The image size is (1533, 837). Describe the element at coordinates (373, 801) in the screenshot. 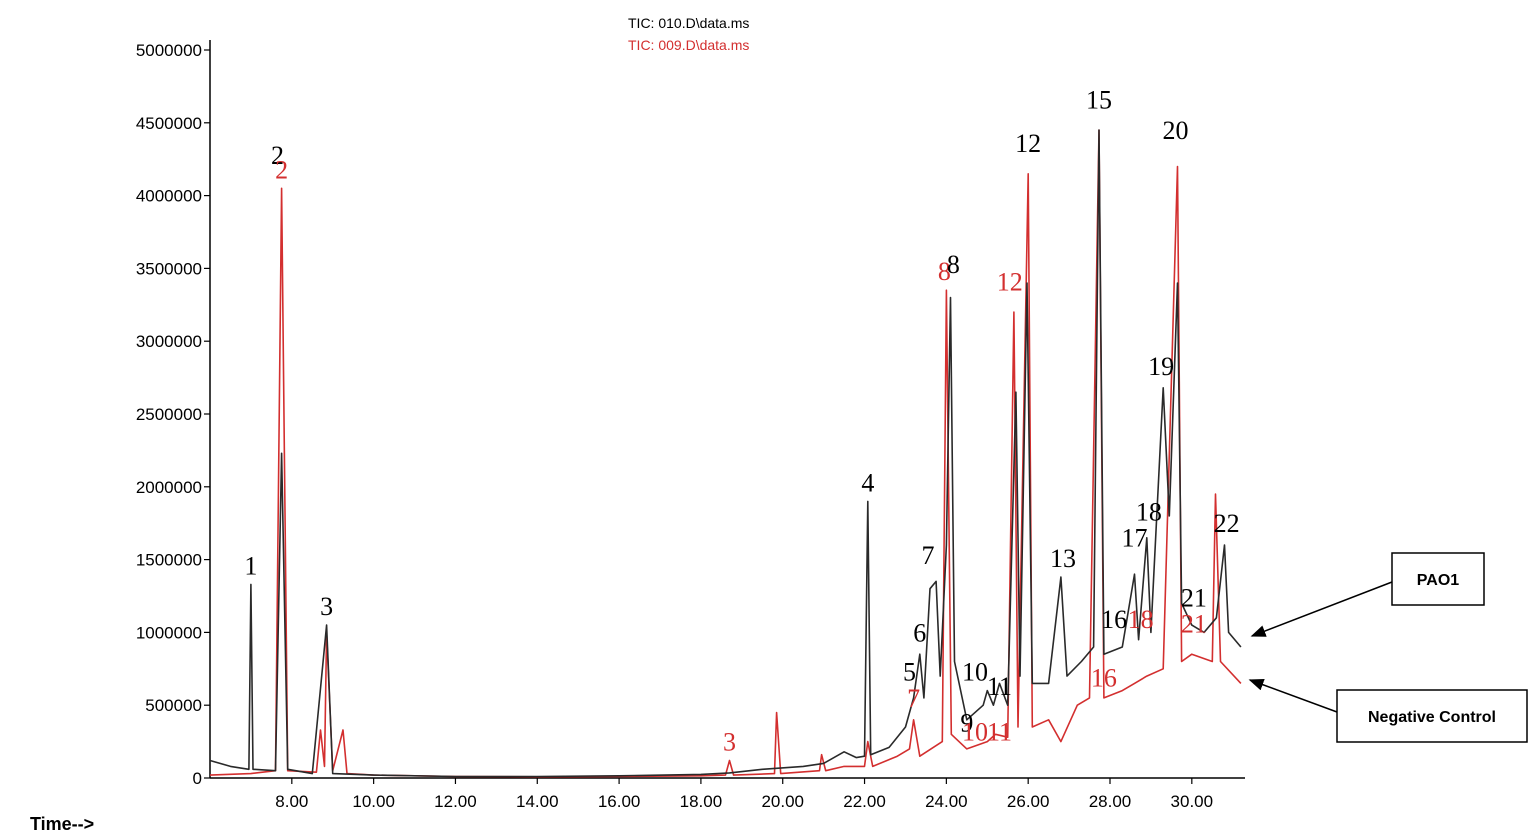

I see `x-tick-label: 10.00` at that location.